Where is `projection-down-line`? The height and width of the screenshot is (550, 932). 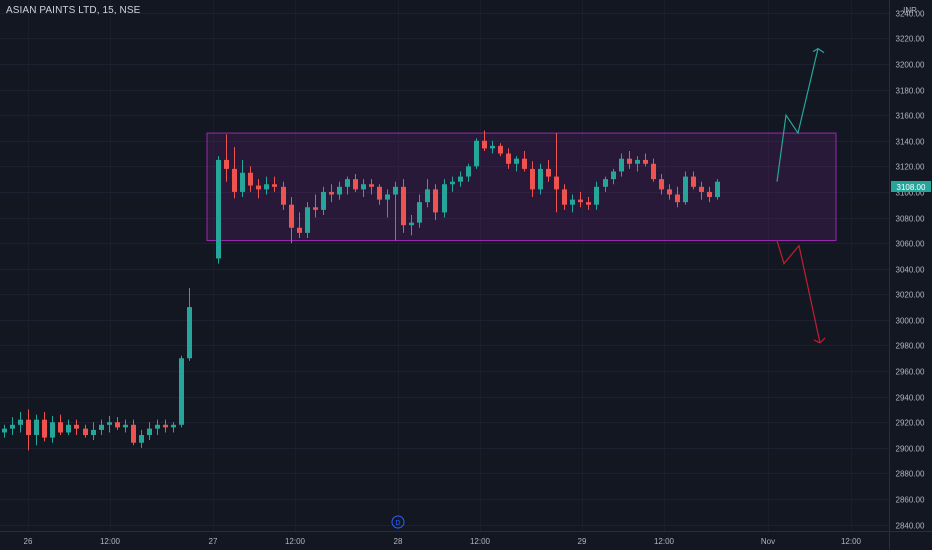
projection-down-line is located at coordinates (798, 292).